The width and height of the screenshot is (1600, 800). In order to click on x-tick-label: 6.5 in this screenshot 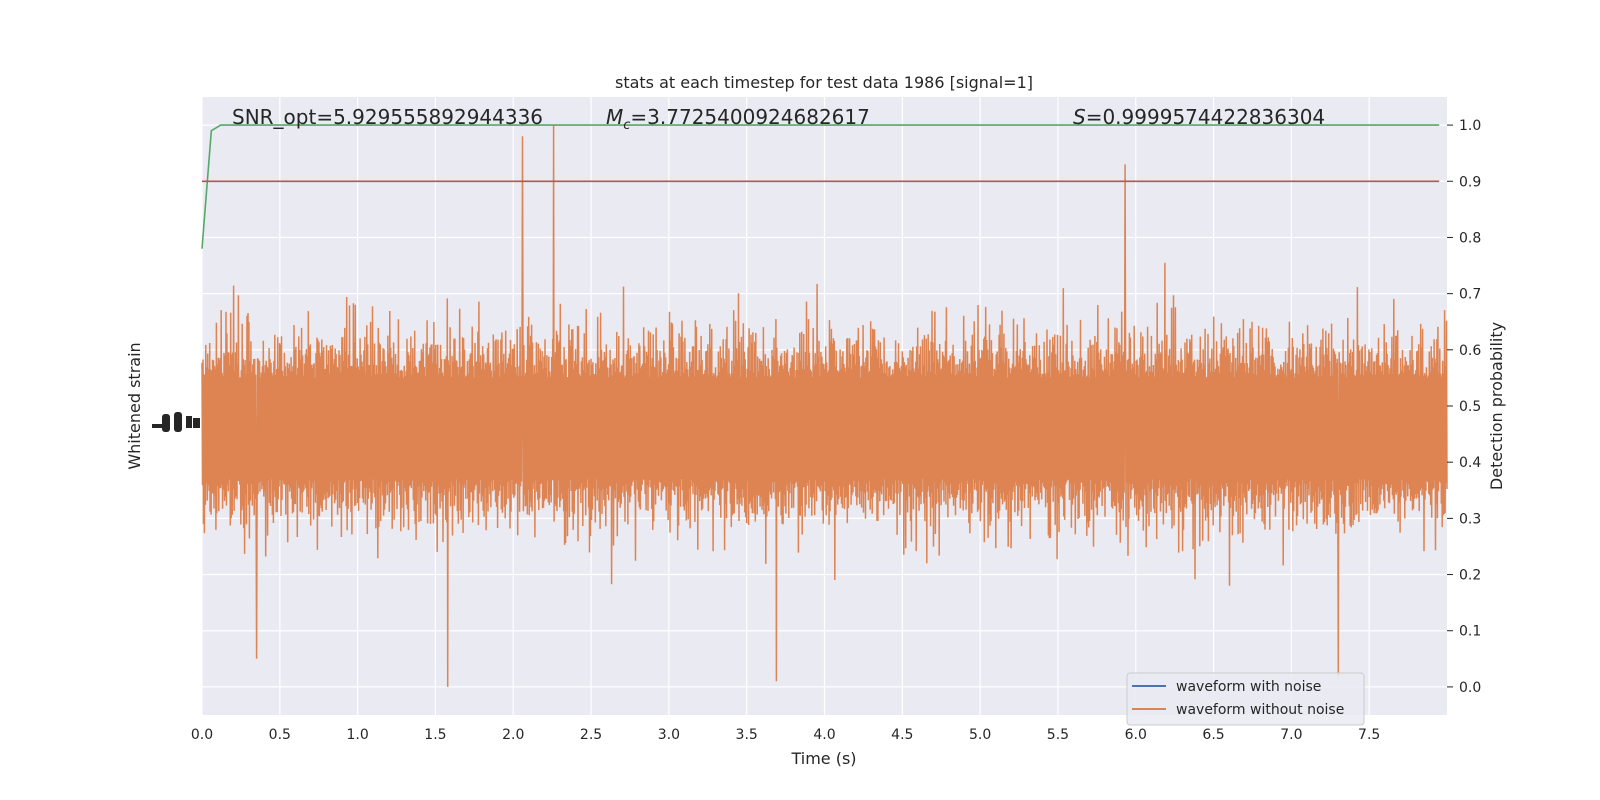, I will do `click(1213, 735)`.